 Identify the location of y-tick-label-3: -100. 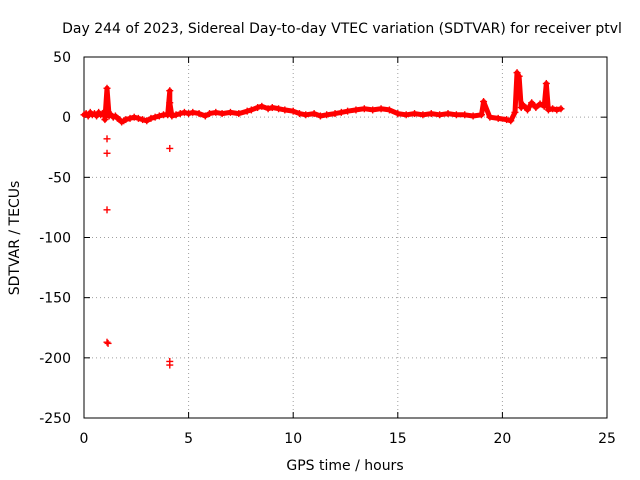
(55, 239).